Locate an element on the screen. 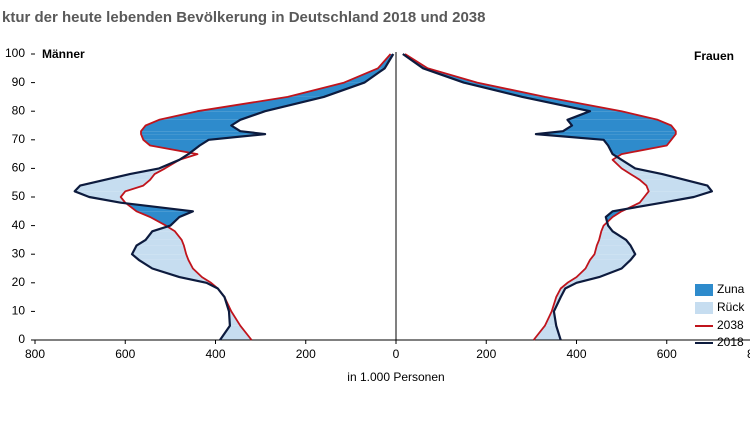 The image size is (750, 422). legend-label: Zuna is located at coordinates (731, 289).